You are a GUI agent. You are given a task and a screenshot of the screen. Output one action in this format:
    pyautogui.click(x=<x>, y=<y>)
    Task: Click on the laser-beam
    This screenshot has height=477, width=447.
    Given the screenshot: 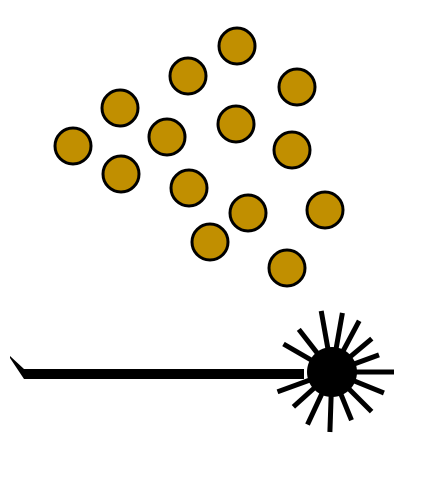 What is the action you would take?
    pyautogui.click(x=157, y=367)
    